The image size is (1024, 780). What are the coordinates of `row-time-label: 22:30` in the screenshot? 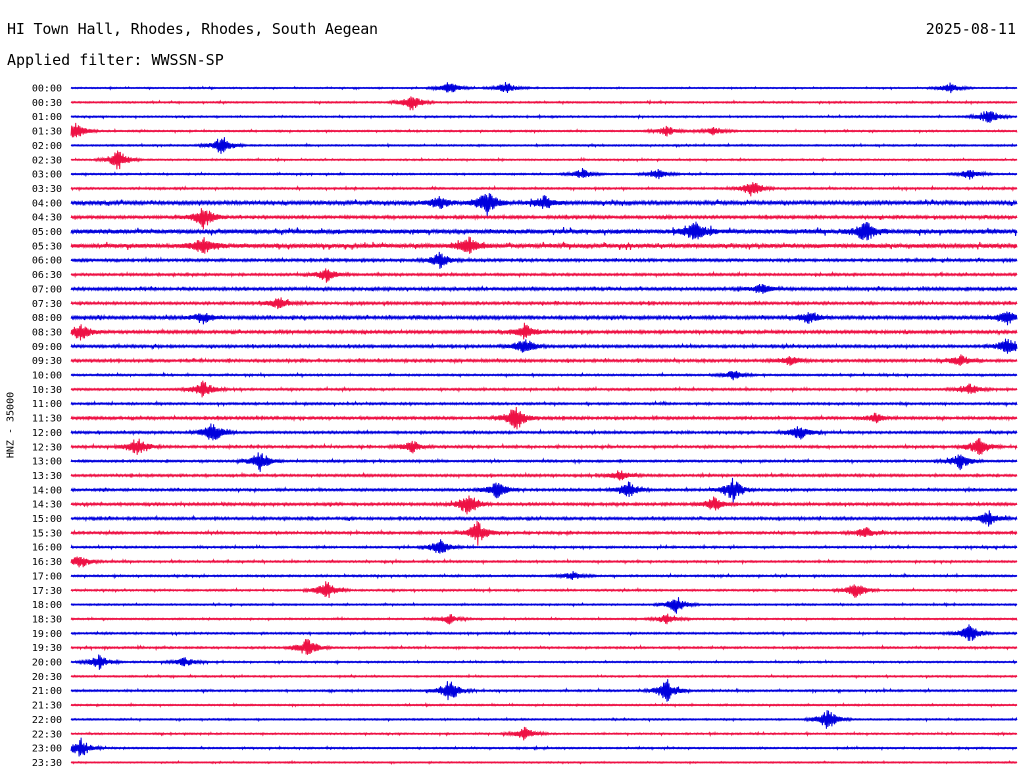 It's located at (47, 734).